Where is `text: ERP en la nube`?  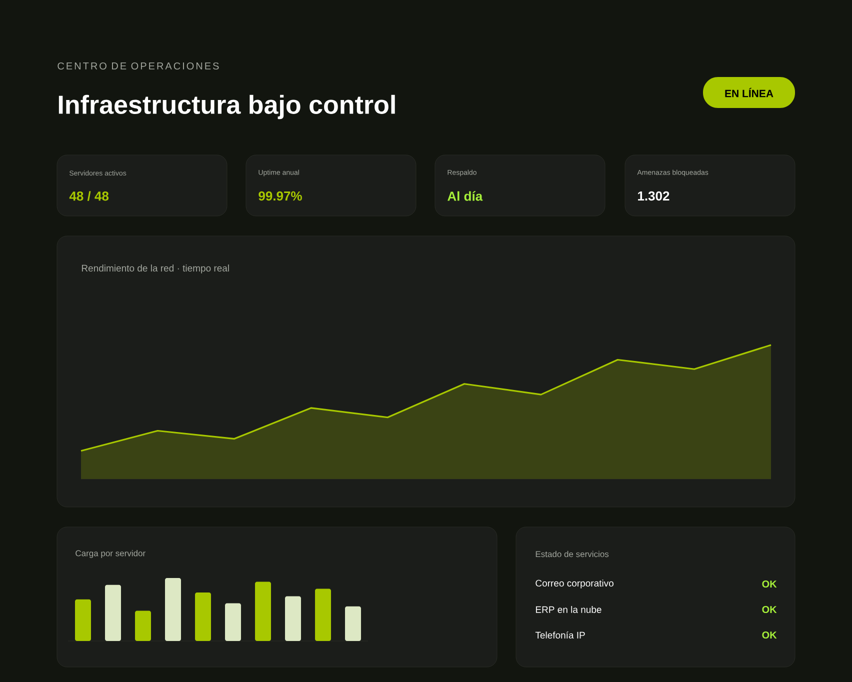
text: ERP en la nube is located at coordinates (569, 609).